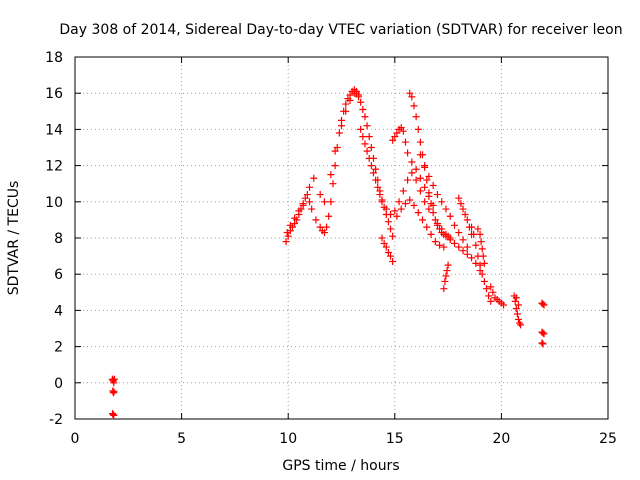  What do you see at coordinates (340, 466) in the screenshot?
I see `x-axis-label: GPS time / hours` at bounding box center [340, 466].